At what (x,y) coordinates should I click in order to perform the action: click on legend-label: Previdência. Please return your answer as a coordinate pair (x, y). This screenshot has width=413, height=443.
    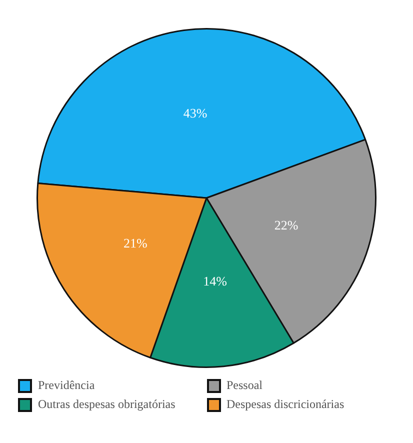
    Looking at the image, I should click on (66, 385).